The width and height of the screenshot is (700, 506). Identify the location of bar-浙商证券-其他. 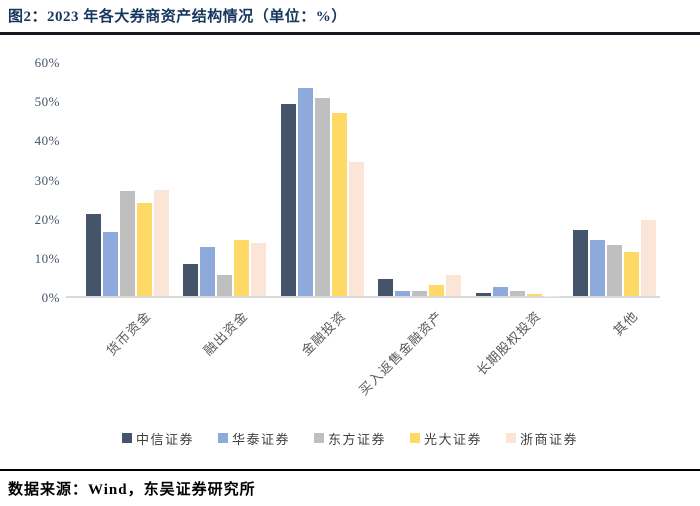
(648, 258).